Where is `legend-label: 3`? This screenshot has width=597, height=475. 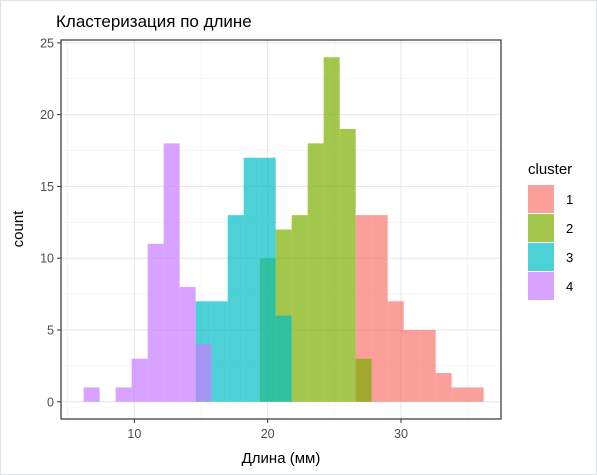
legend-label: 3 is located at coordinates (569, 257).